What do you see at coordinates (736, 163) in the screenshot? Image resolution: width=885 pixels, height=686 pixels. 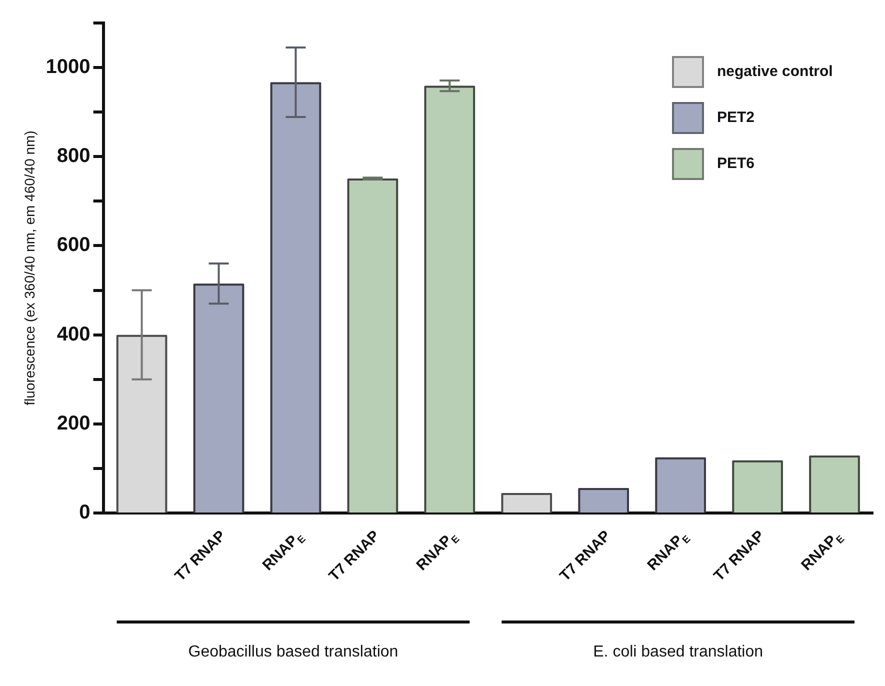 I see `legend-label: PET6` at bounding box center [736, 163].